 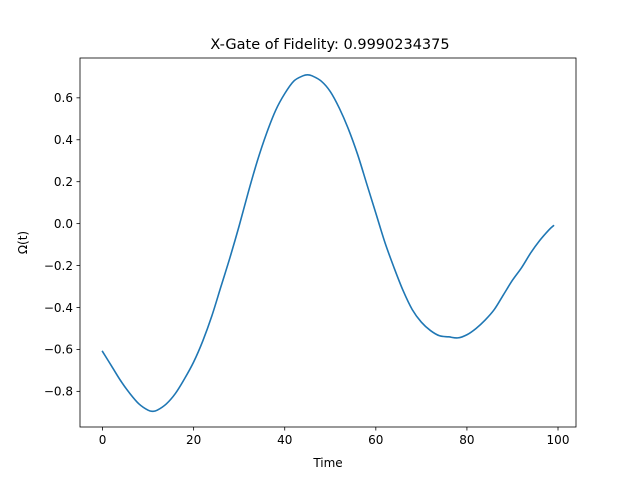 What do you see at coordinates (375, 440) in the screenshot?
I see `x-tick-label: 60` at bounding box center [375, 440].